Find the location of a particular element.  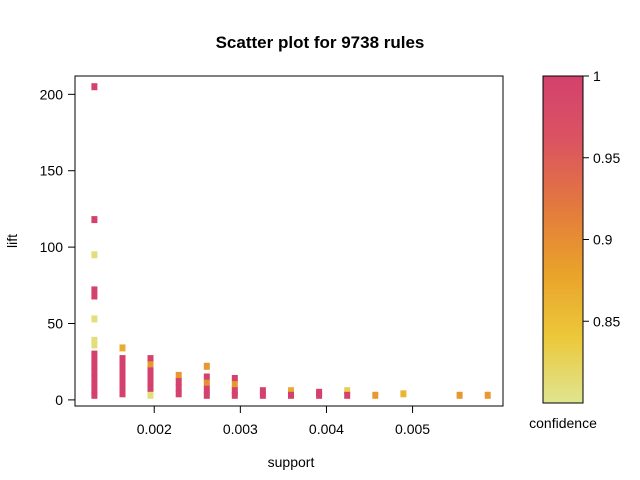

legend-tick-label: 1 is located at coordinates (597, 76).